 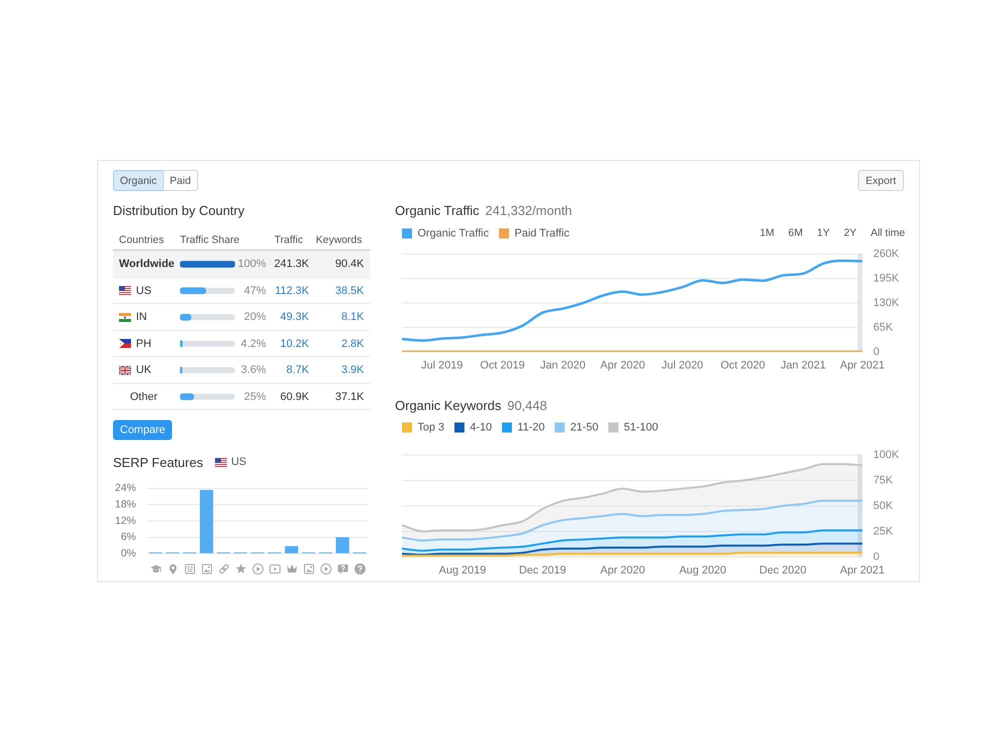 I want to click on x-tick-label: Jan 2020, so click(x=563, y=365).